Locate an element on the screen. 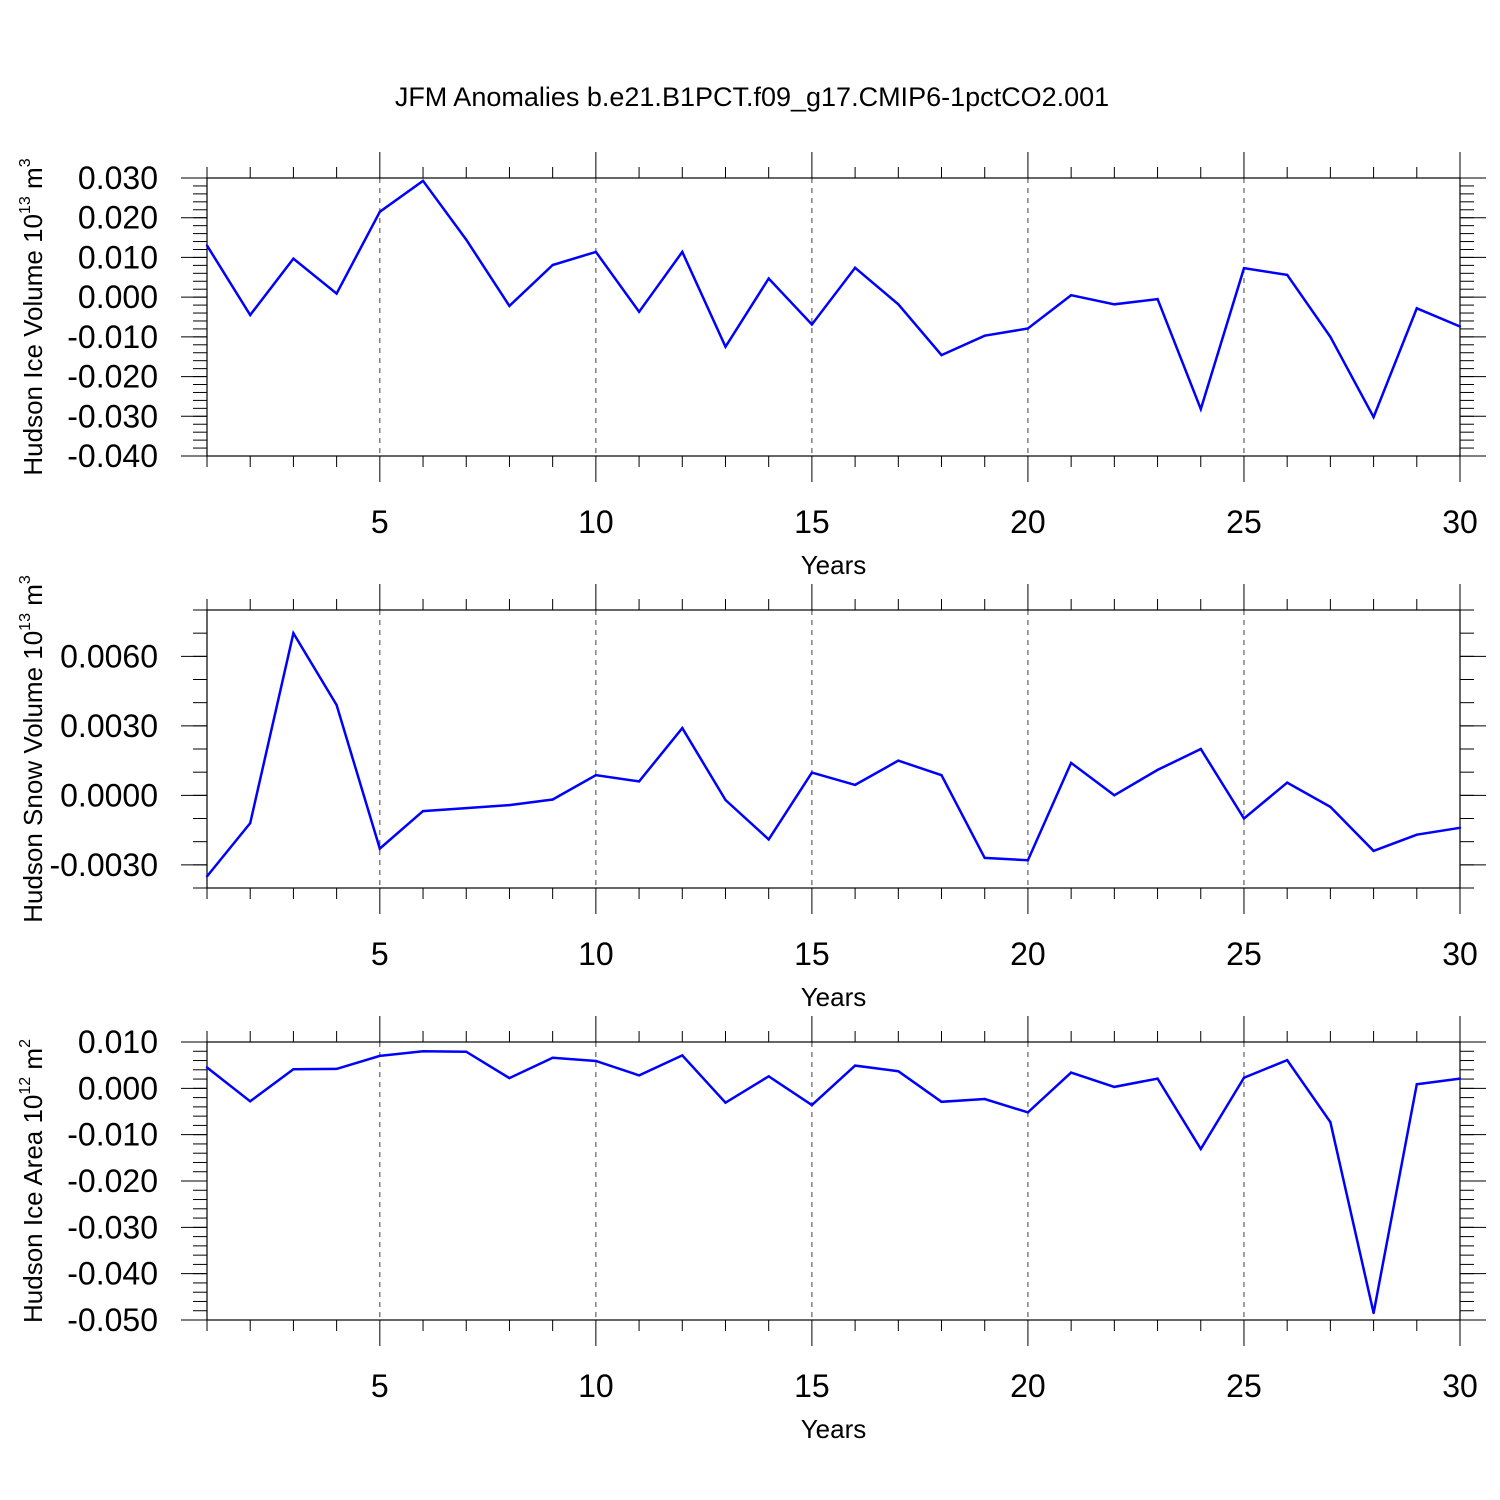 The image size is (1500, 1500). y-tick-label: 0.020 is located at coordinates (118, 218).